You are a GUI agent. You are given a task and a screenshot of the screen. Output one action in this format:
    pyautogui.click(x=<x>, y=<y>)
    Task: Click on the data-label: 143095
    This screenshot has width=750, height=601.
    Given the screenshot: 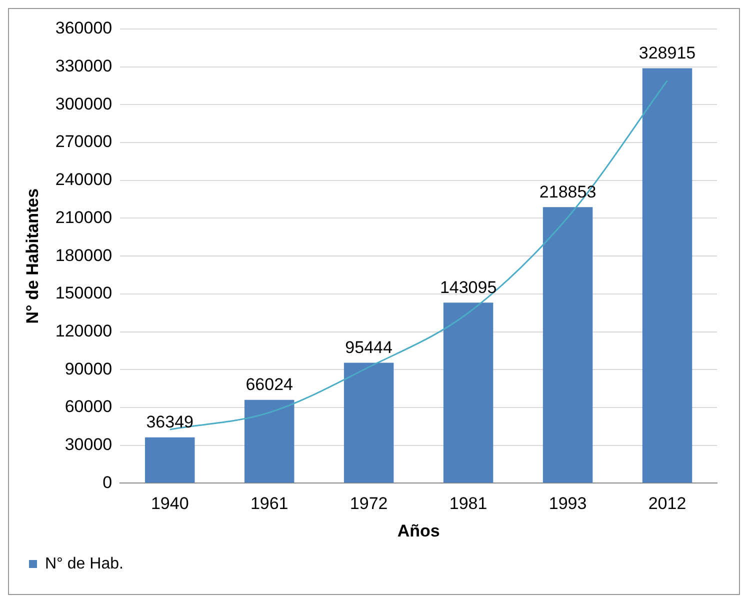 What is the action you would take?
    pyautogui.click(x=468, y=287)
    